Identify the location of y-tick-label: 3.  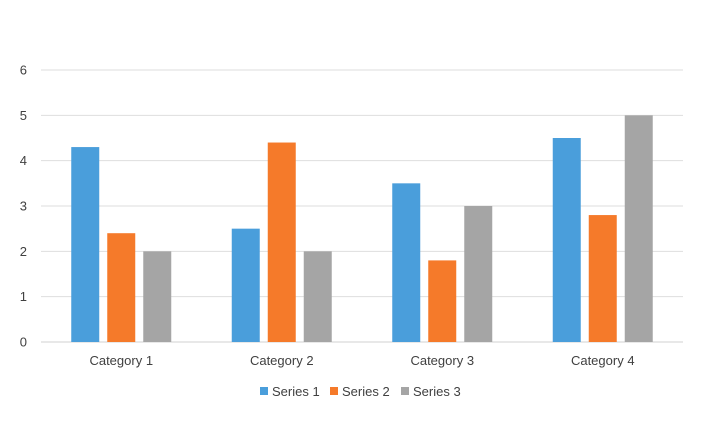
(23, 206).